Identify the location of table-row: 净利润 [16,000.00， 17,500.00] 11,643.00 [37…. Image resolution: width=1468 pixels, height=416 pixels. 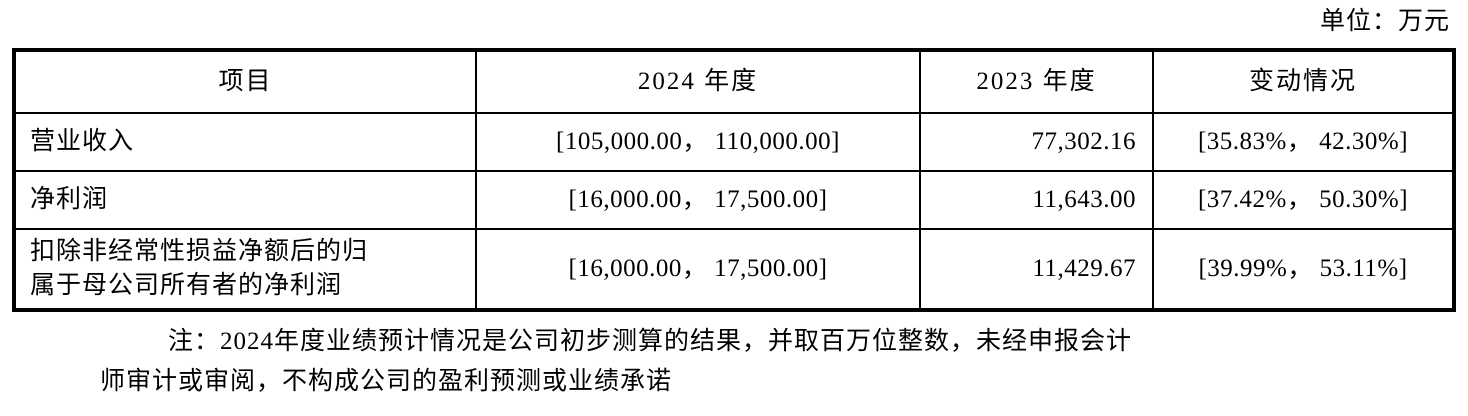
(734, 200).